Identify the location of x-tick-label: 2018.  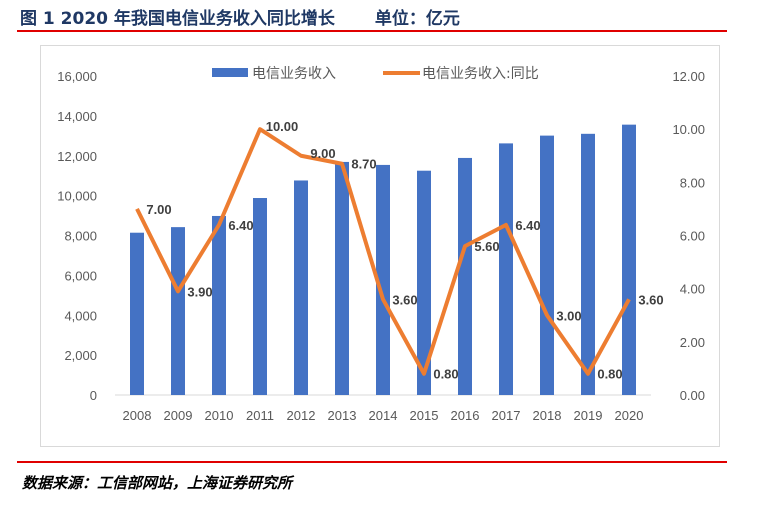
(547, 415).